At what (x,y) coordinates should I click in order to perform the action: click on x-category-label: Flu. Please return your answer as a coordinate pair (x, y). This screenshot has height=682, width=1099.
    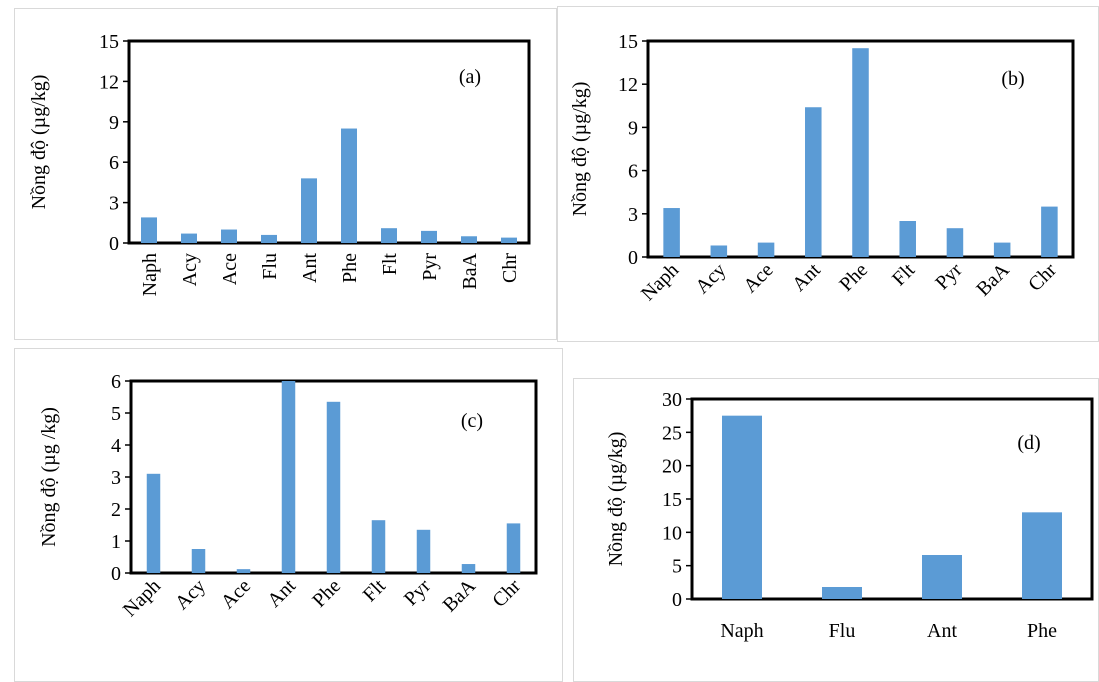
    Looking at the image, I should click on (842, 631).